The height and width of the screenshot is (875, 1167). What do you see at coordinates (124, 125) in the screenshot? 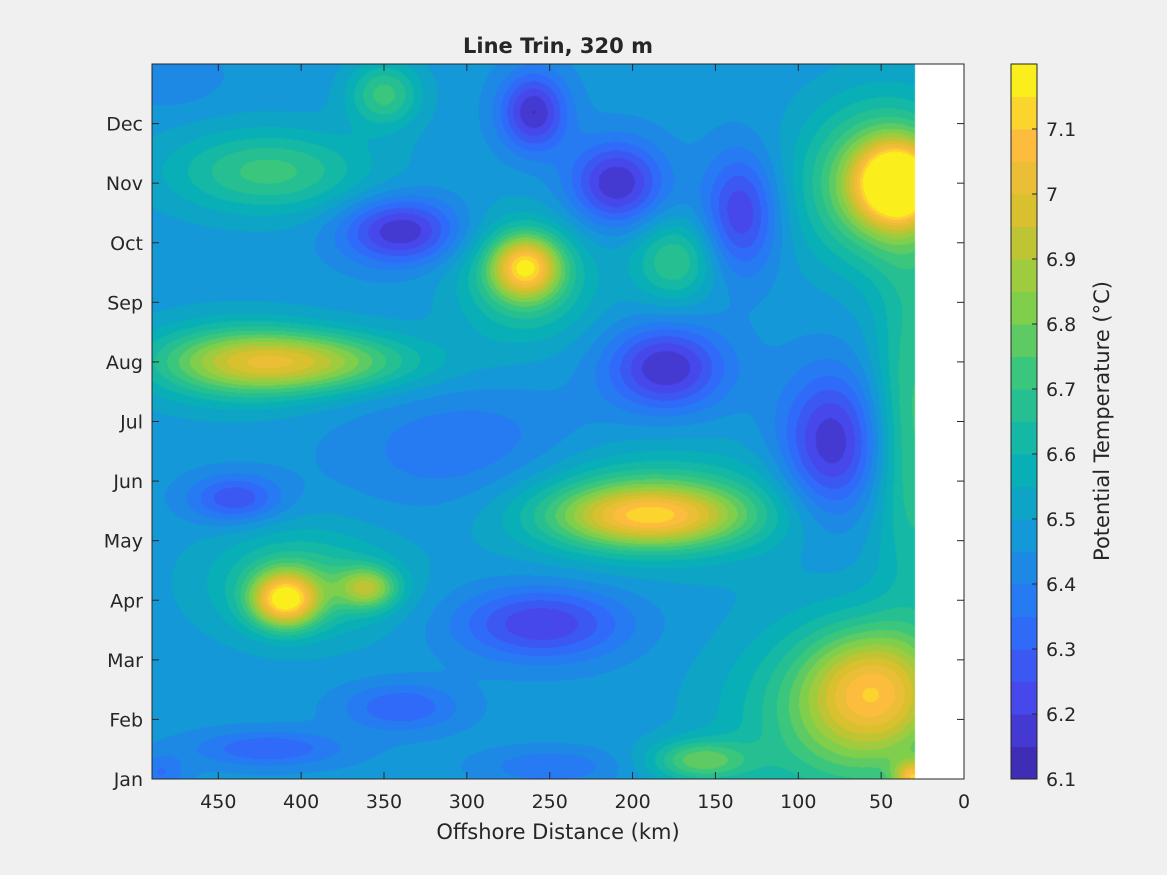
I see `y-tick-label: Dec` at bounding box center [124, 125].